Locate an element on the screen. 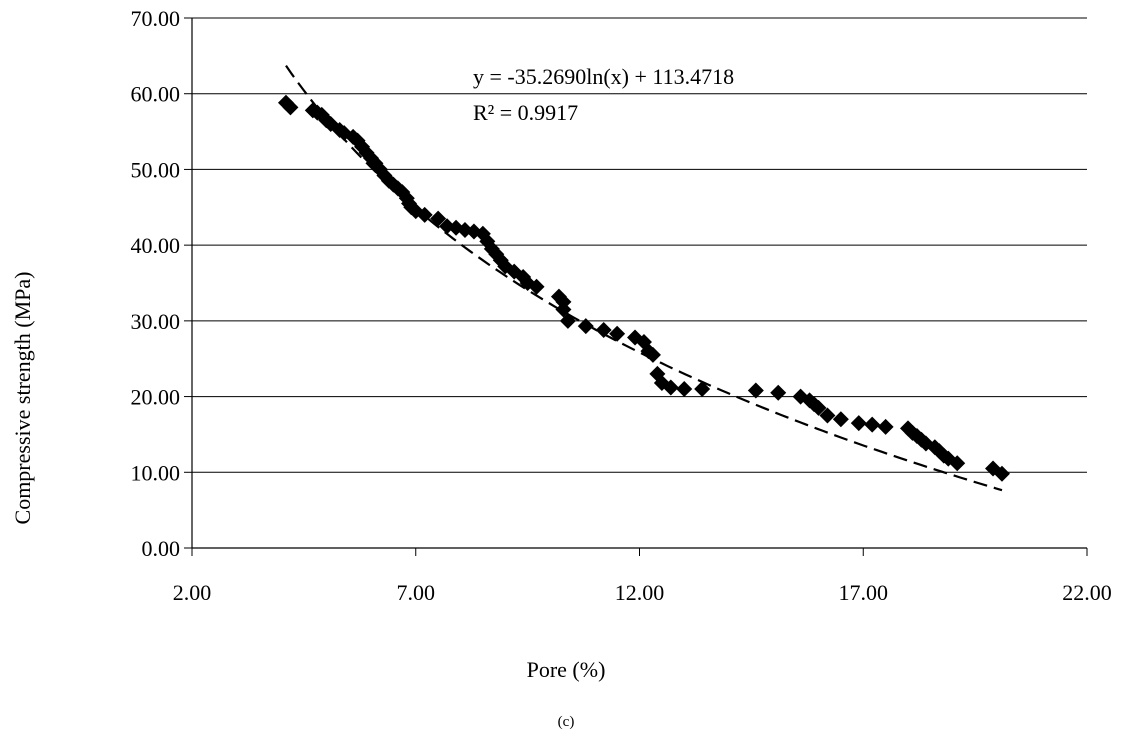 The height and width of the screenshot is (734, 1132). x-tick-label: 2.00 is located at coordinates (192, 592).